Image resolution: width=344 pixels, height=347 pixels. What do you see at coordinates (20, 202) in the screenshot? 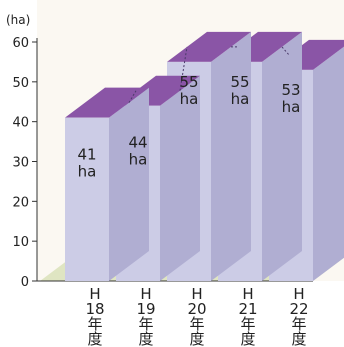
I see `y-tick-label: 20` at bounding box center [20, 202].